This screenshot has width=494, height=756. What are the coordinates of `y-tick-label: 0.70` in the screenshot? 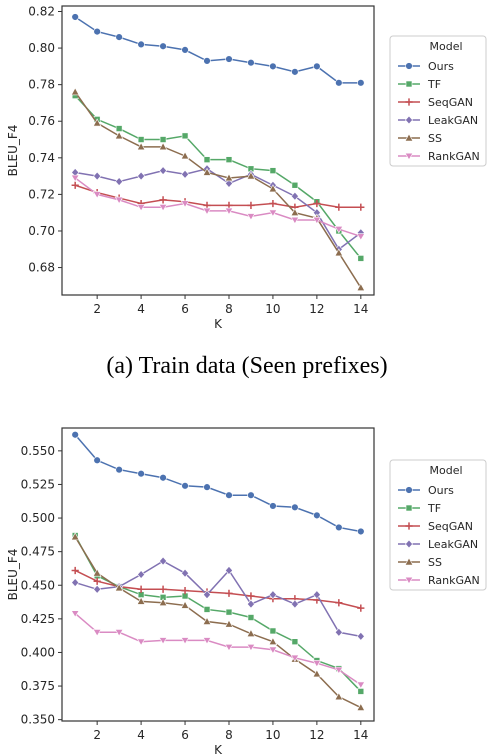 It's located at (41, 231).